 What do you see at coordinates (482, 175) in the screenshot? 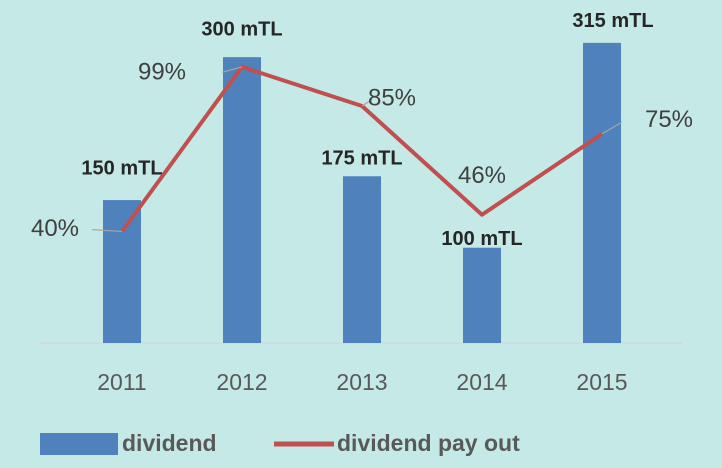
I see `line-value-label: 46%` at bounding box center [482, 175].